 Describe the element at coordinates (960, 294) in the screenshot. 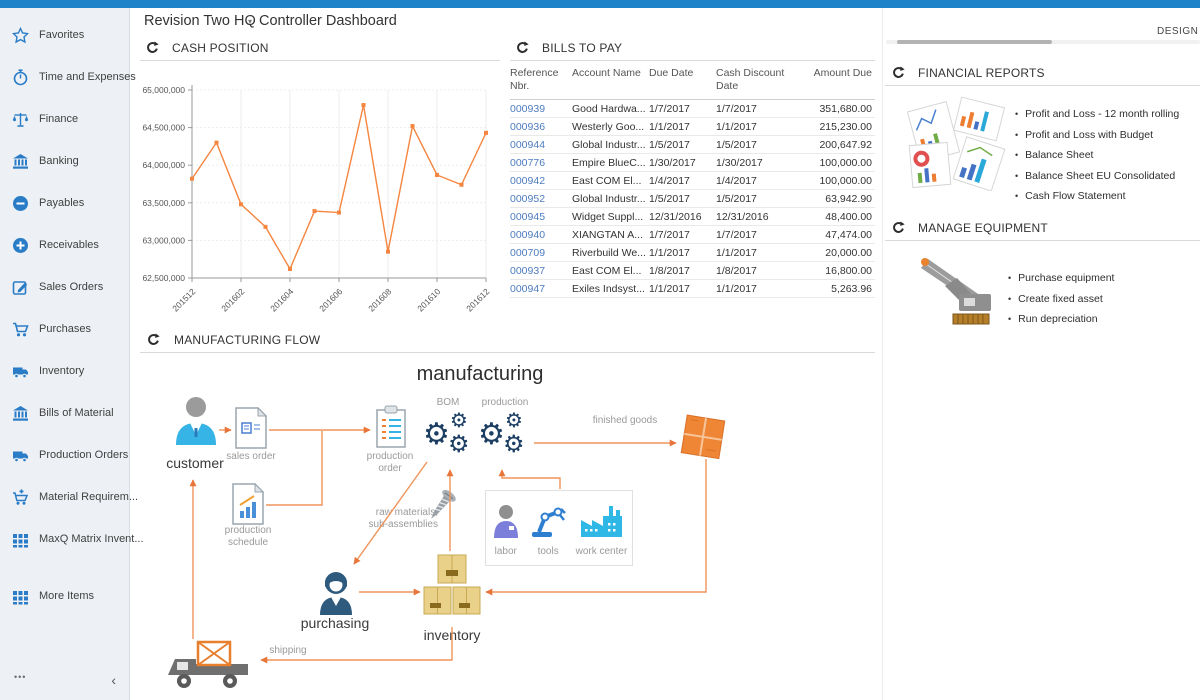

I see `crane-illustration` at that location.